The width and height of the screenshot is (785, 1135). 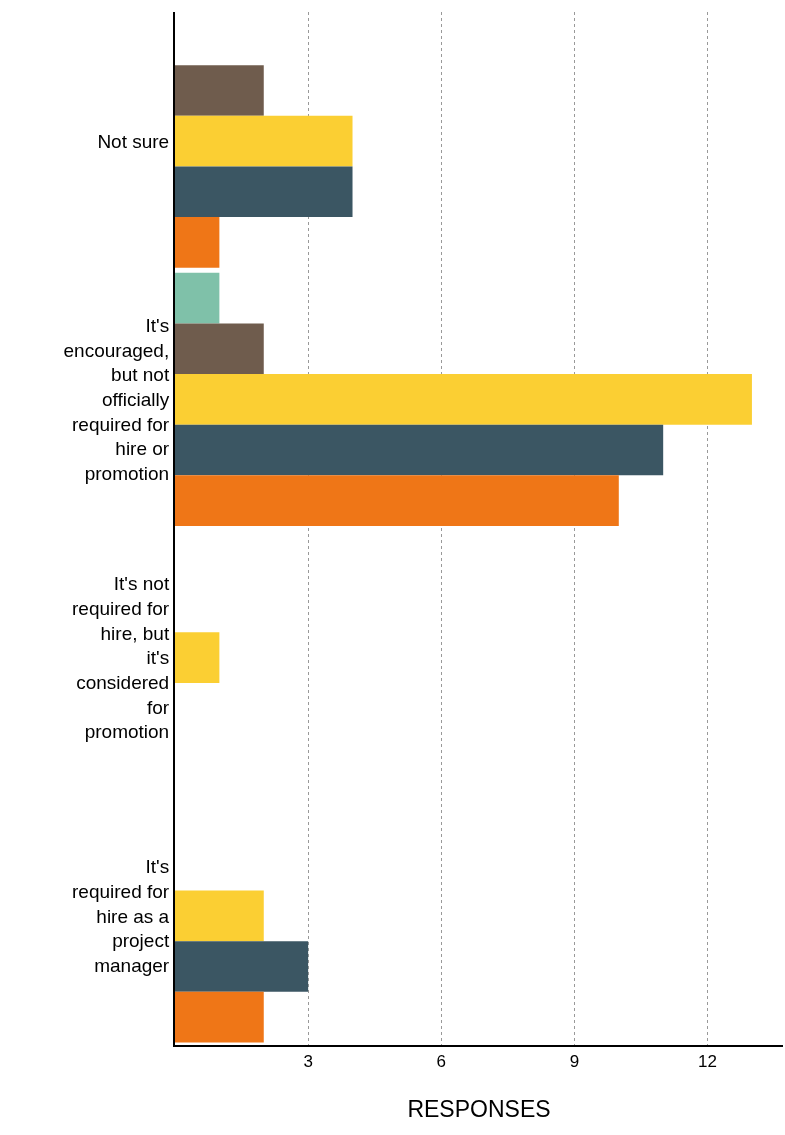 I want to click on y-tick-label: It's encouraged, but not officially required for hire or promotion, so click(x=116, y=399).